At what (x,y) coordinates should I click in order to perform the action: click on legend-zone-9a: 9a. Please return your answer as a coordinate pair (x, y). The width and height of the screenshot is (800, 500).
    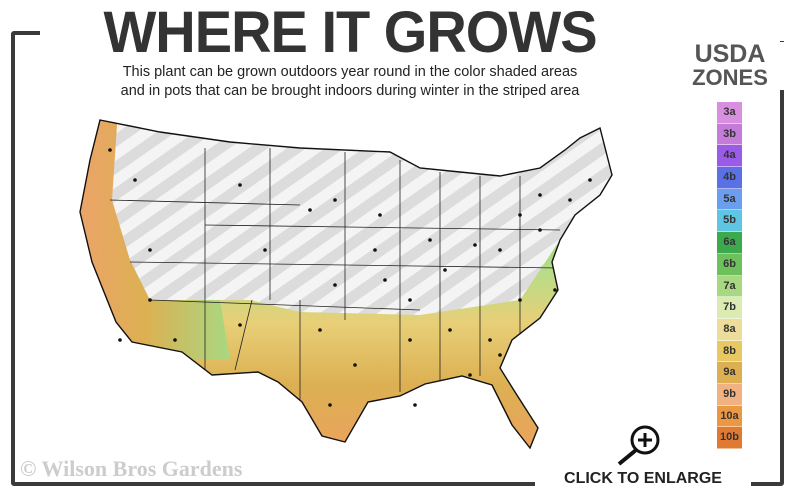
    Looking at the image, I should click on (729, 373).